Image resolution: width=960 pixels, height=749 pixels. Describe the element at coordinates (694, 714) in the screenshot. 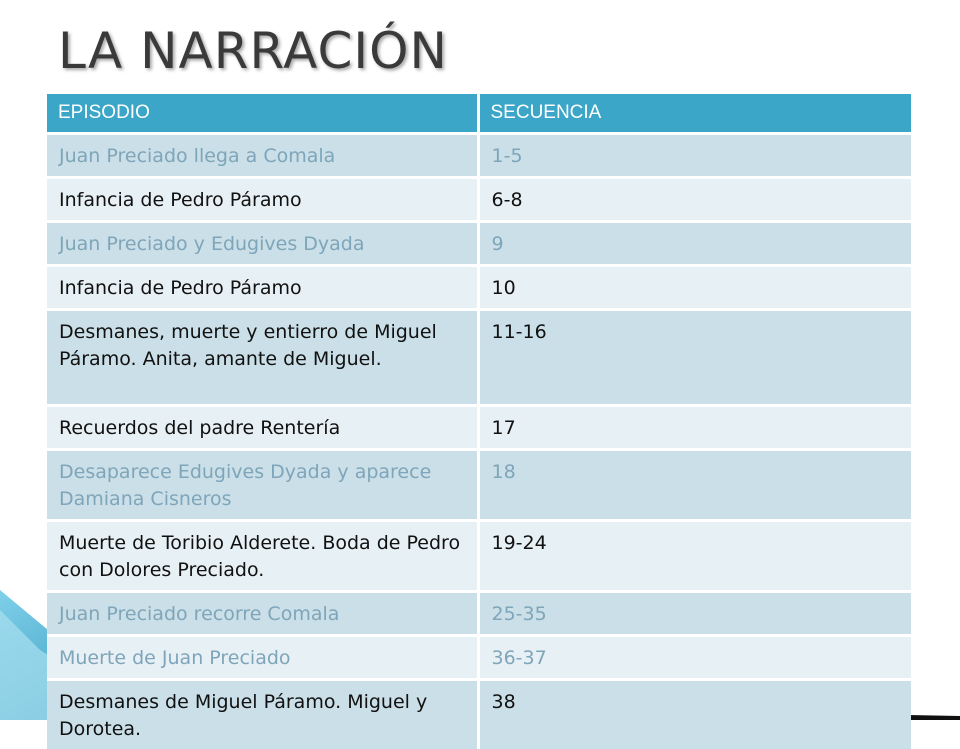

I see `sequence-cell: 38` at that location.